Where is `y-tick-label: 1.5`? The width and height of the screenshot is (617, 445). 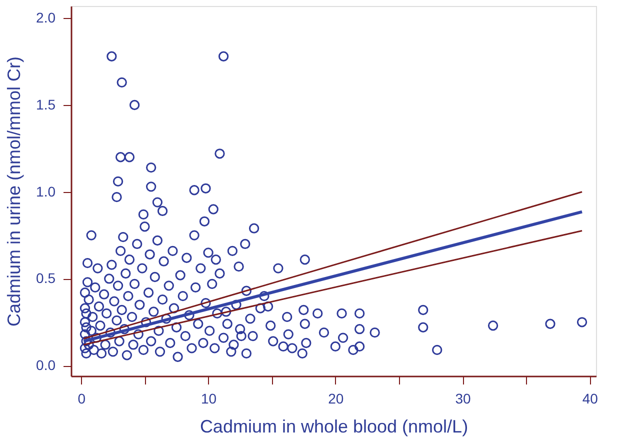 y-tick-label: 1.5 is located at coordinates (46, 104).